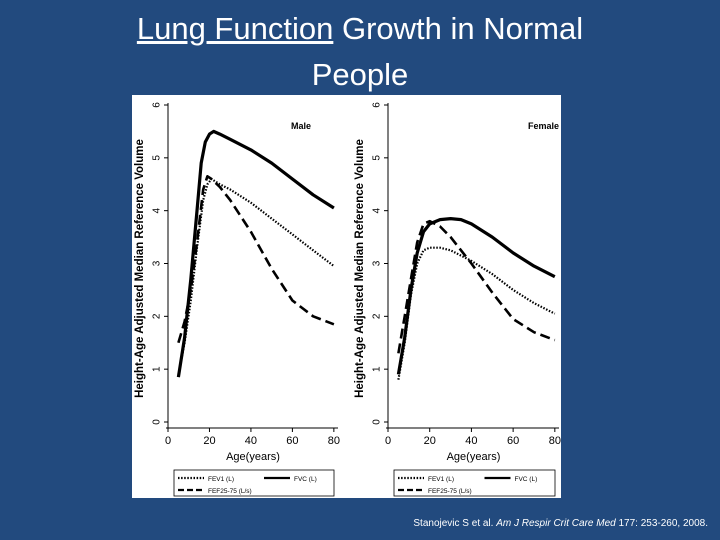 The width and height of the screenshot is (720, 540). I want to click on panel-1-x-tick-label: 0, so click(168, 441).